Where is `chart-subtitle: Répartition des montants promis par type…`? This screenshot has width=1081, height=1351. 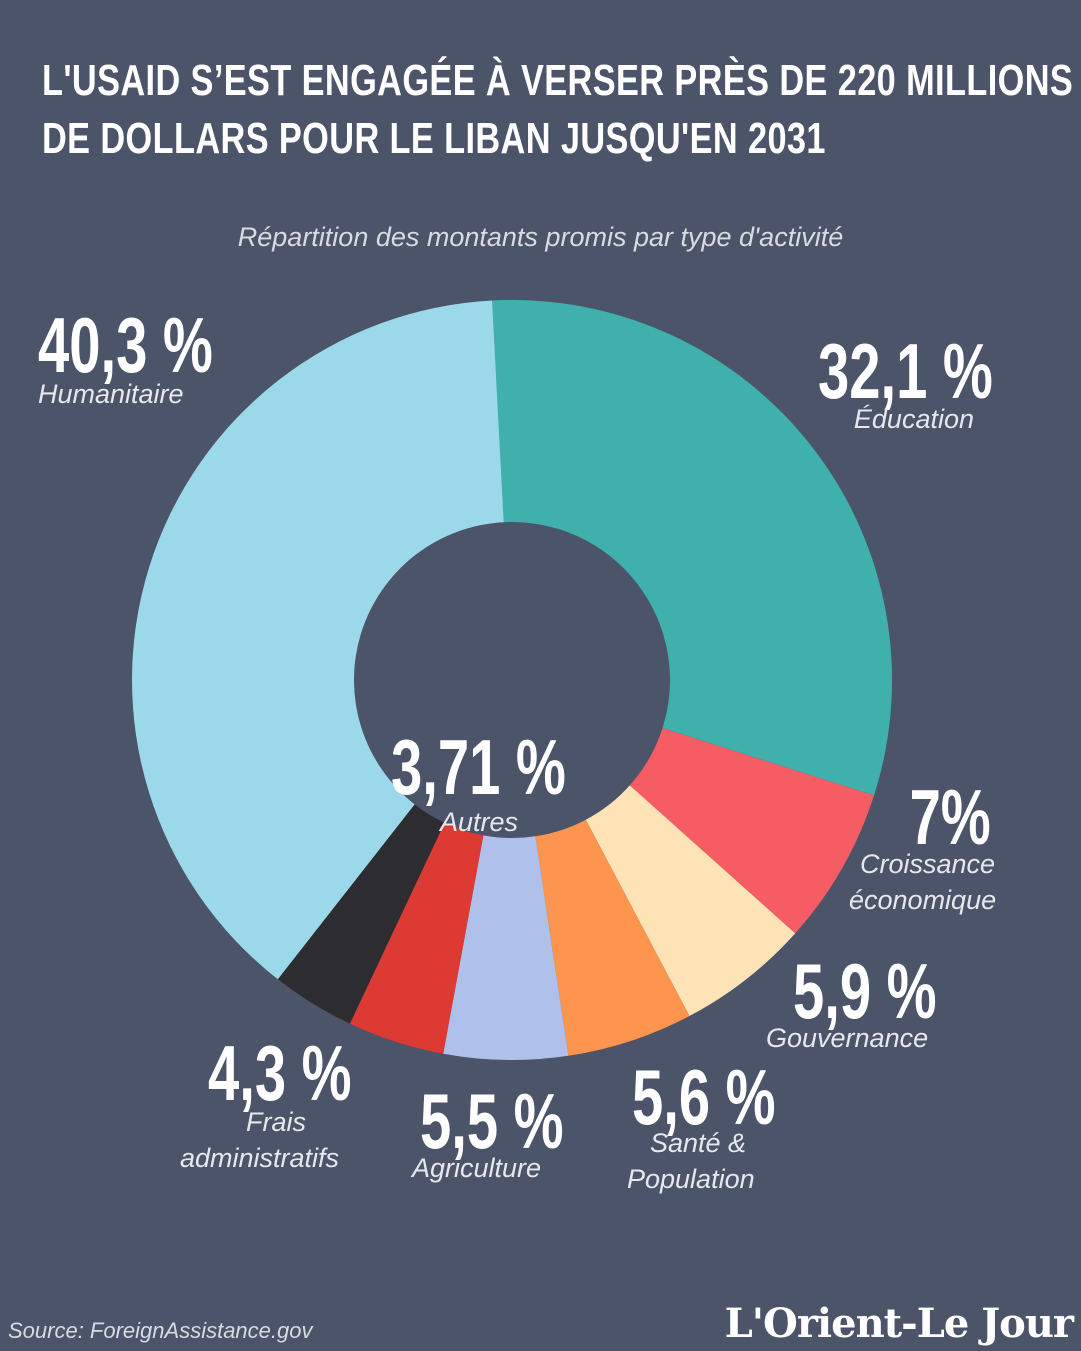
chart-subtitle: Répartition des montants promis par type… is located at coordinates (540, 237).